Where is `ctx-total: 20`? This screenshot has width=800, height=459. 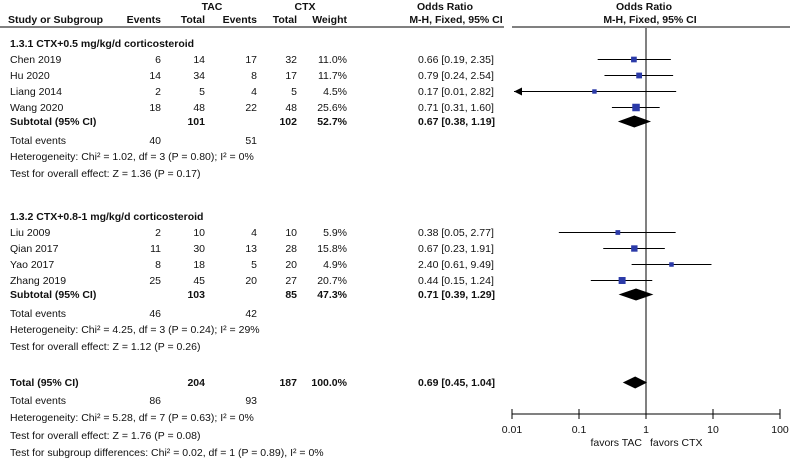 ctx-total: 20 is located at coordinates (291, 265).